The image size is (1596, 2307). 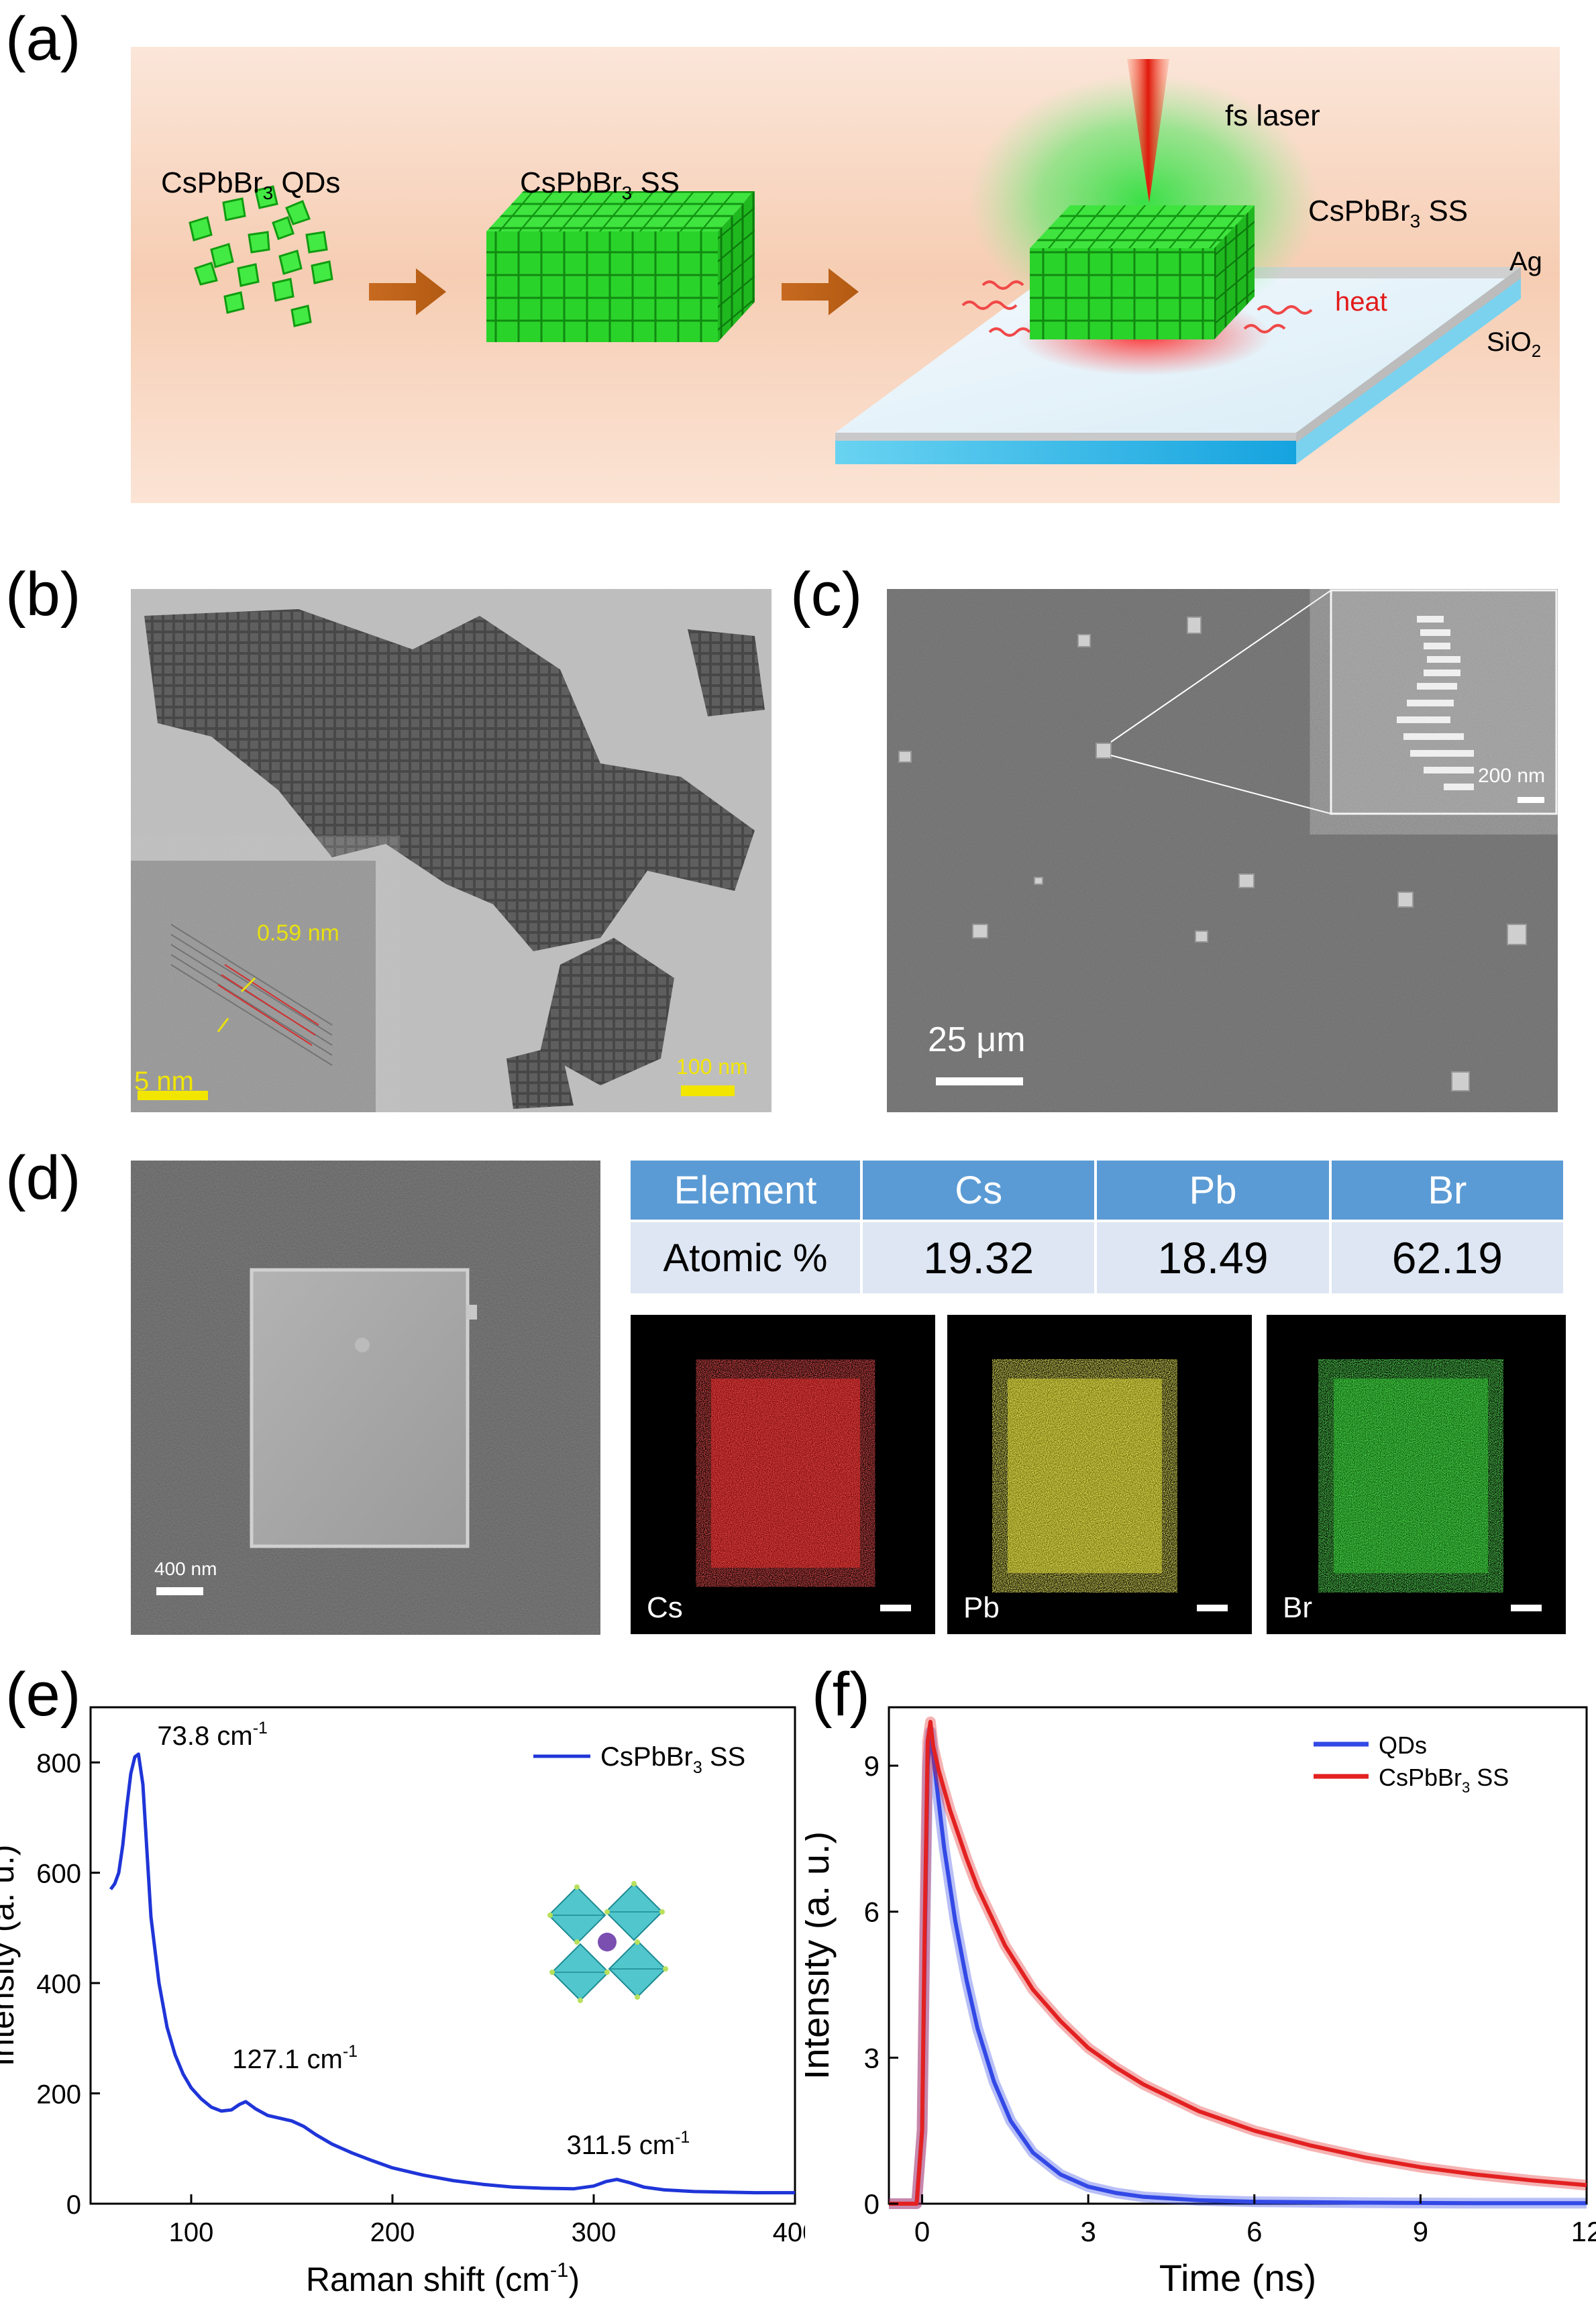 What do you see at coordinates (1213, 1190) in the screenshot?
I see `edx-header-cell: Pb` at bounding box center [1213, 1190].